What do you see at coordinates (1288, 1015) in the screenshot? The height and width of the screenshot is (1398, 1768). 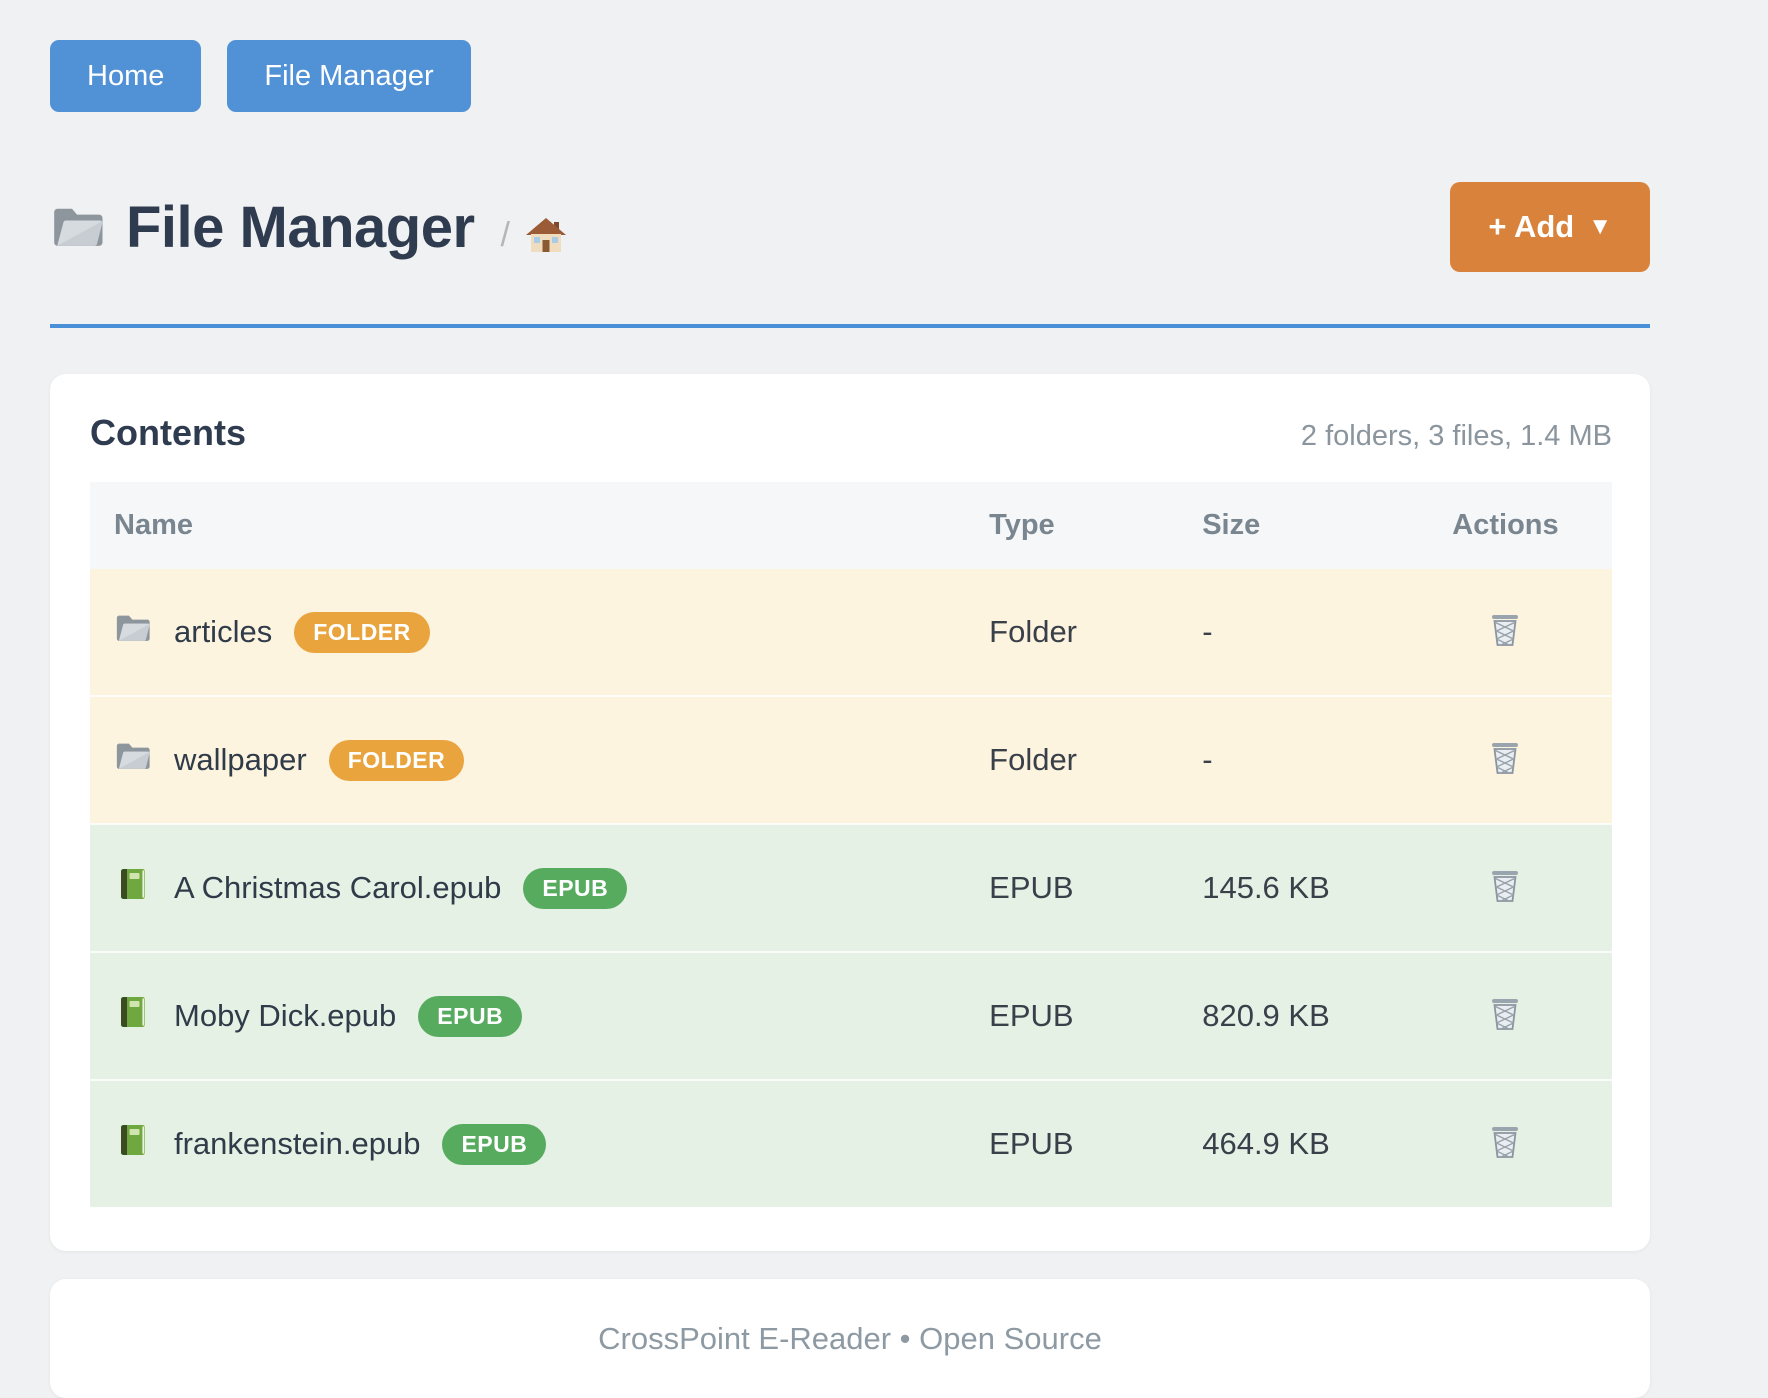 I see `item-size: 820.9 KB` at bounding box center [1288, 1015].